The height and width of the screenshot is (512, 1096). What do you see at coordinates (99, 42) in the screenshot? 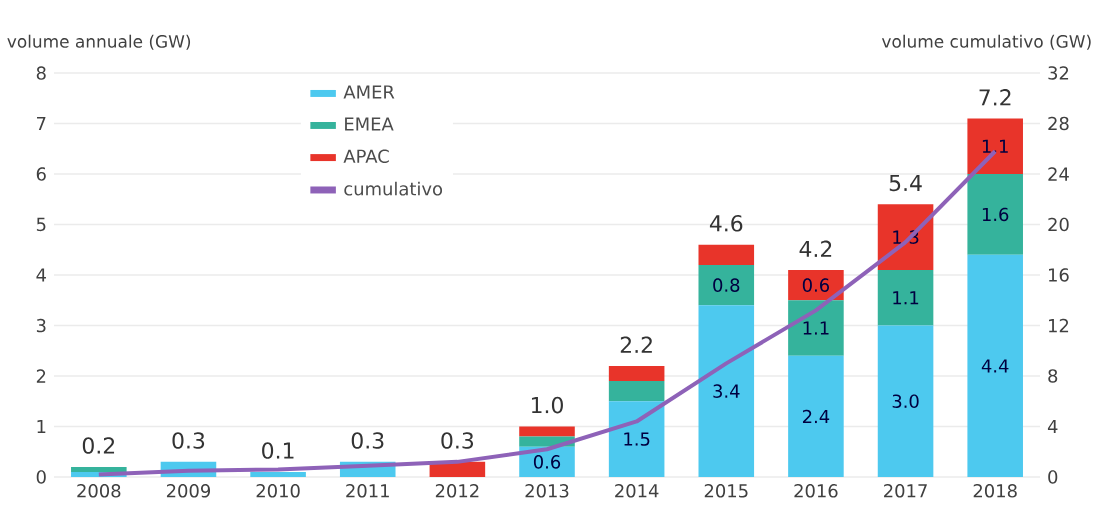
I see `y-axis-title: volume annuale (GW)` at bounding box center [99, 42].